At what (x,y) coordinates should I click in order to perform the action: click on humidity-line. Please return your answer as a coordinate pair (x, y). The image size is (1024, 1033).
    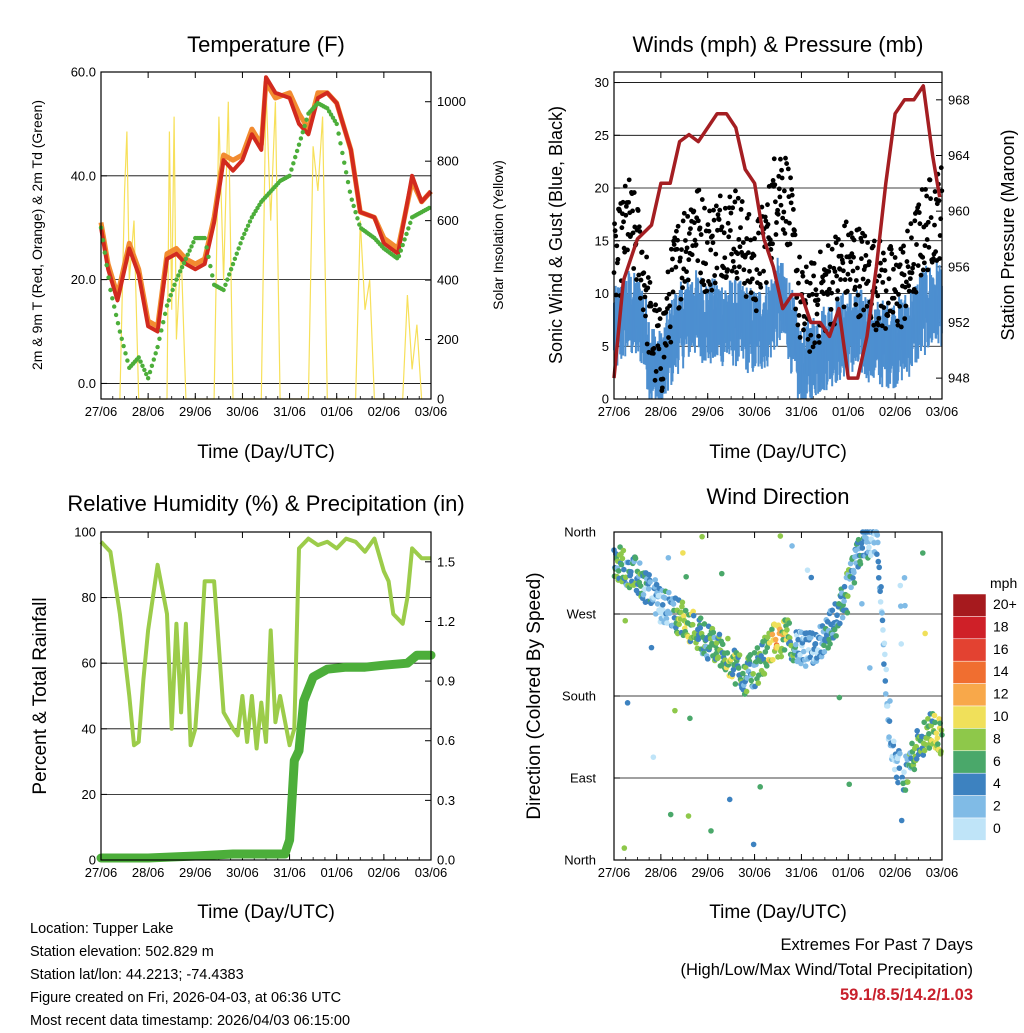
    Looking at the image, I should click on (265, 643).